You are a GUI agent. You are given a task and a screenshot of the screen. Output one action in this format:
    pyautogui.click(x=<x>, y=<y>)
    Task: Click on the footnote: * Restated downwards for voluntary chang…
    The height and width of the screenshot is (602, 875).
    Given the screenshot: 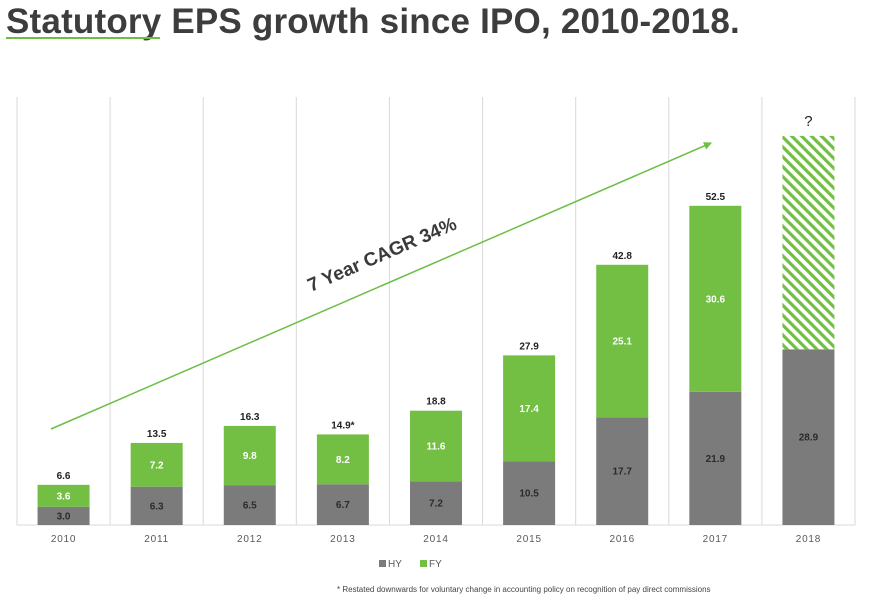 What is the action you would take?
    pyautogui.click(x=524, y=589)
    